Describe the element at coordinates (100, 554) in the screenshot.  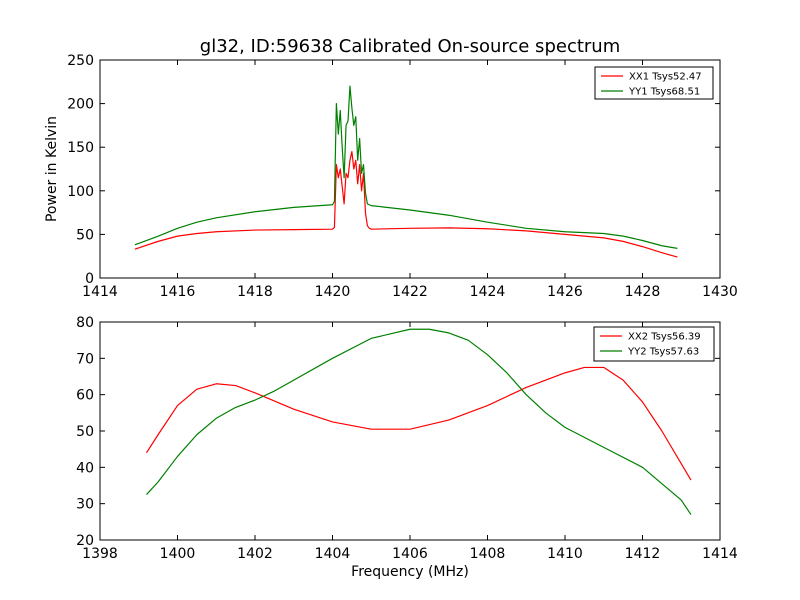
I see `x-tick-label: 1398` at that location.